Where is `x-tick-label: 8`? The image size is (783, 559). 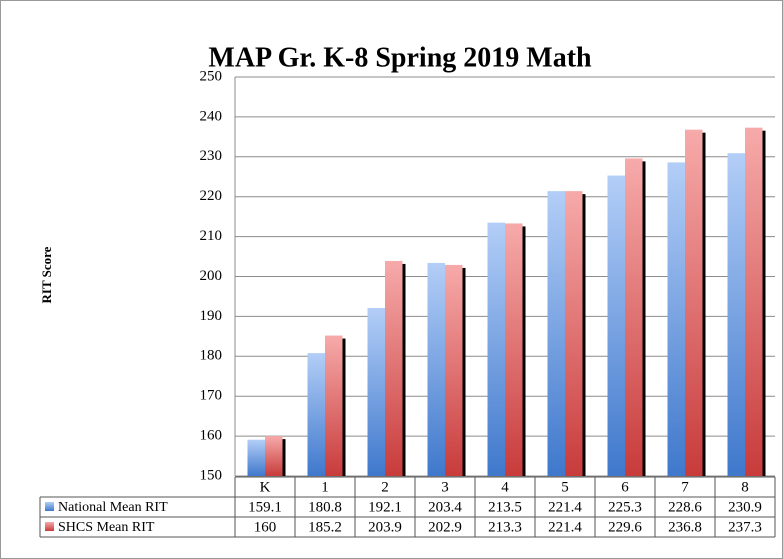
x-tick-label: 8 is located at coordinates (745, 487).